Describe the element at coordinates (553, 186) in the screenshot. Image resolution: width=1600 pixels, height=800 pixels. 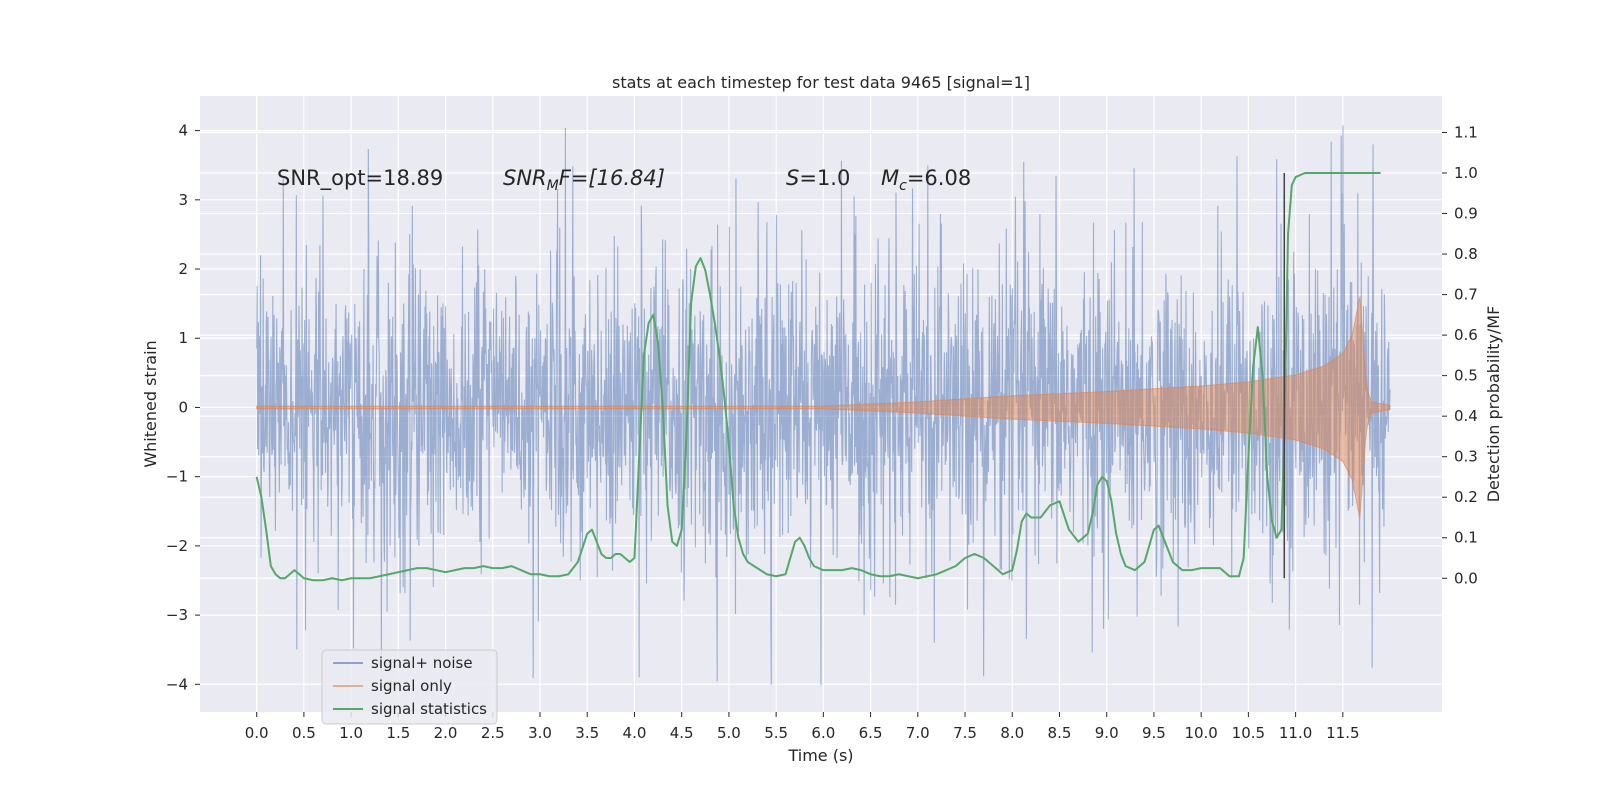
I see `annotation-snr-mf-sub: M` at that location.